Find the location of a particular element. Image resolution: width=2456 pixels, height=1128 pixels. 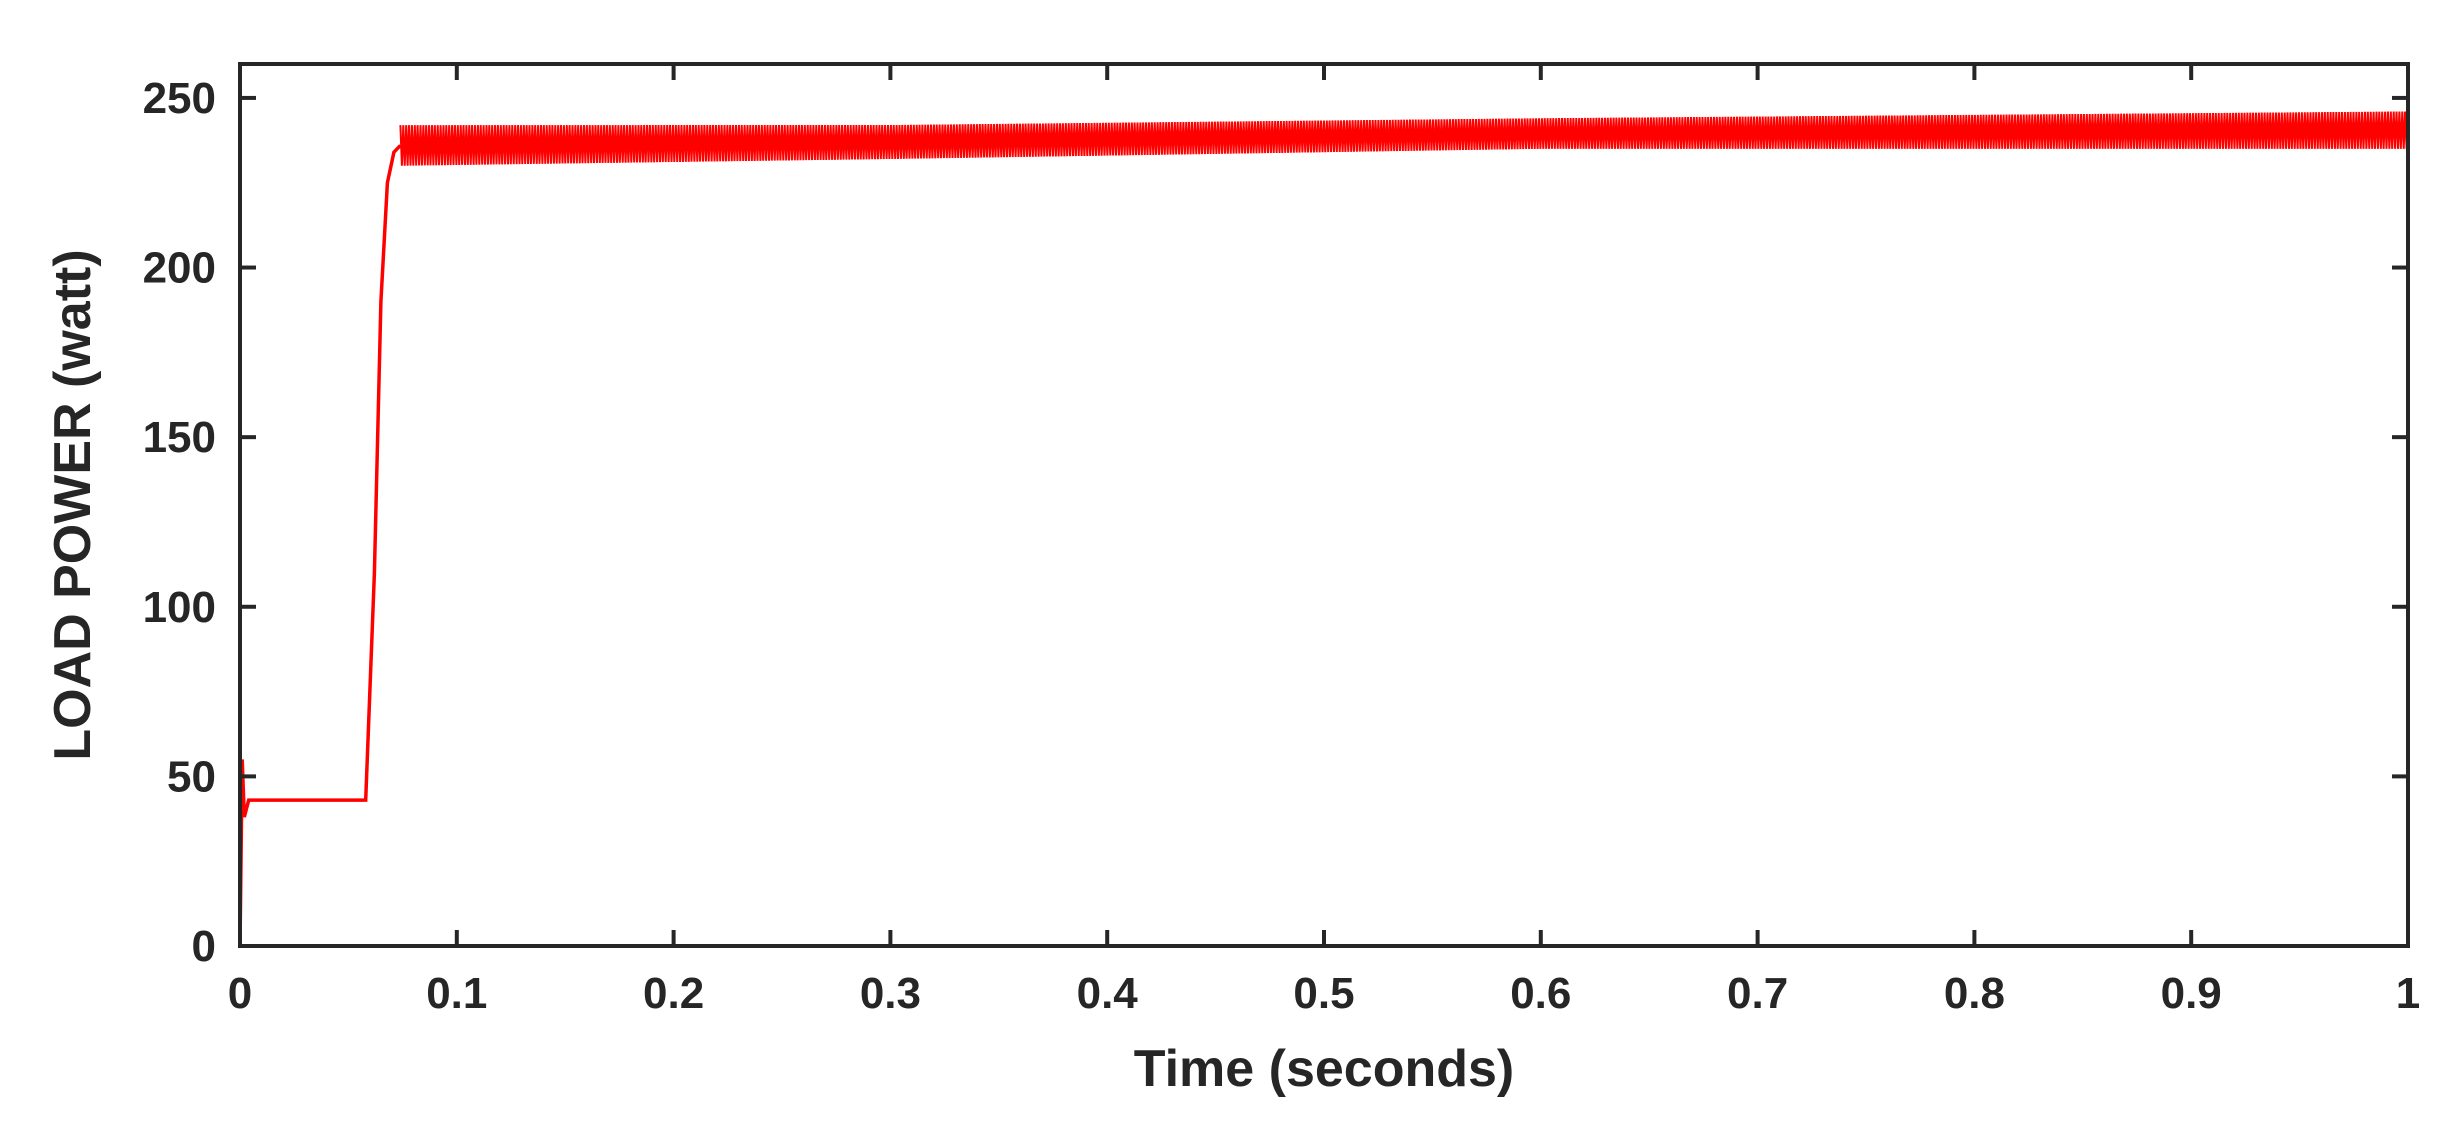

x-tick-label: 1 is located at coordinates (2408, 993).